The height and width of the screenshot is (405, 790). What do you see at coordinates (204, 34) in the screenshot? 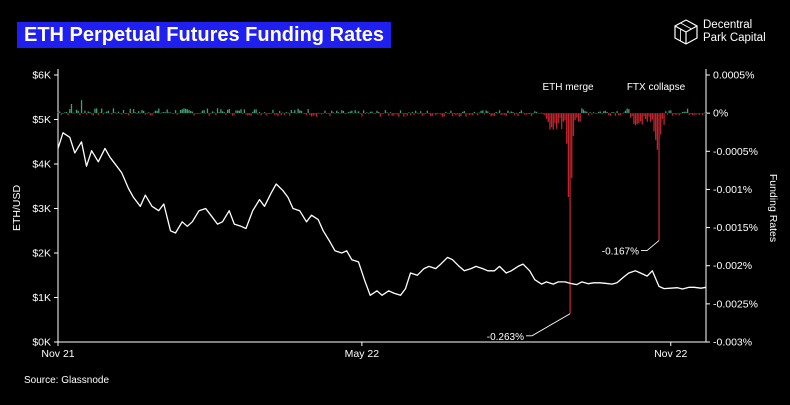
I see `chart-title: ETH Perpetual Futures Funding Rates` at bounding box center [204, 34].